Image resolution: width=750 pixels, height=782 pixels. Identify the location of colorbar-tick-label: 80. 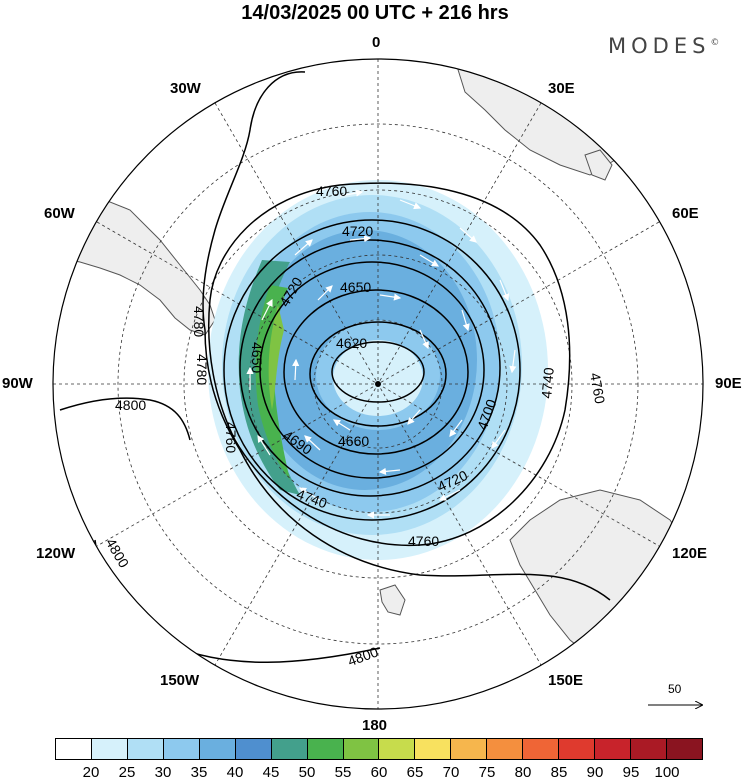
(523, 772).